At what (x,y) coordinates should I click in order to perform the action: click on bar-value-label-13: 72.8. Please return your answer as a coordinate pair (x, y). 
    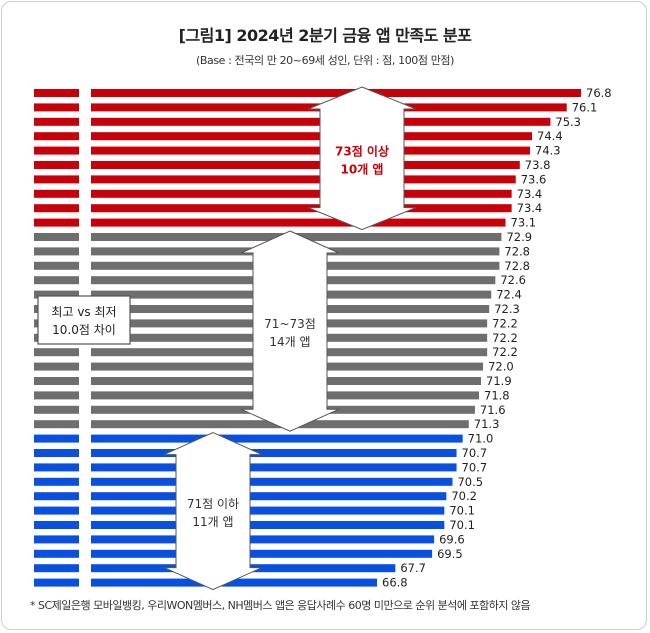
    Looking at the image, I should click on (517, 266).